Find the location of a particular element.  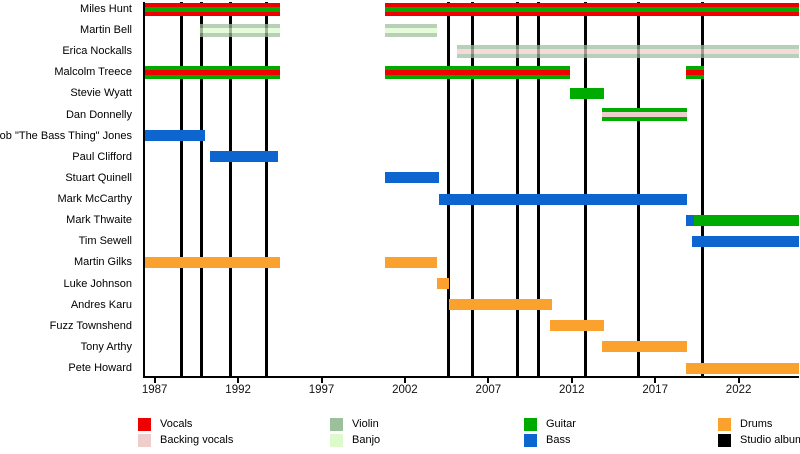

member-label: Tony Arthy is located at coordinates (106, 346).